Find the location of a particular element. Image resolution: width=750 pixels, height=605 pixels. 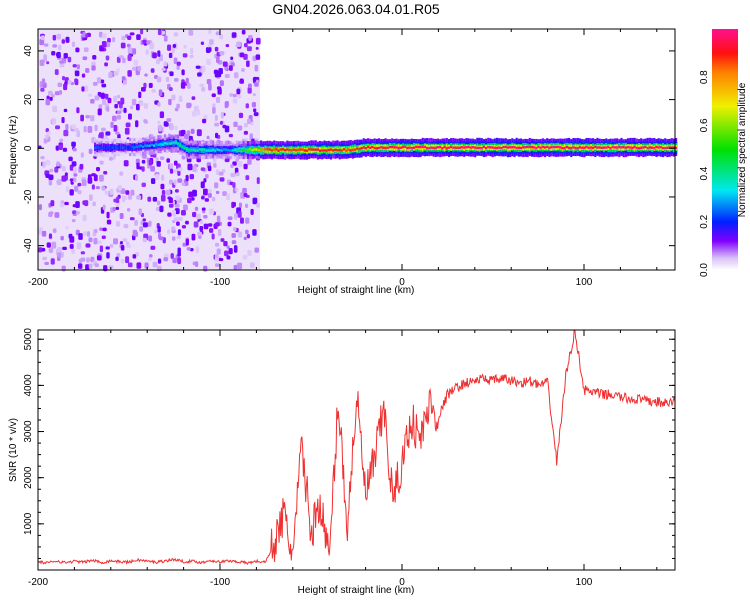

snr-xtick-label: -200 is located at coordinates (38, 582).